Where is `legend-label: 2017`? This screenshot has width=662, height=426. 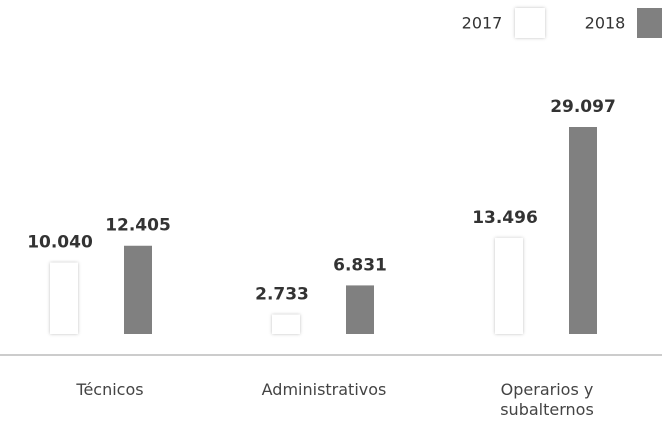 legend-label: 2017 is located at coordinates (482, 23).